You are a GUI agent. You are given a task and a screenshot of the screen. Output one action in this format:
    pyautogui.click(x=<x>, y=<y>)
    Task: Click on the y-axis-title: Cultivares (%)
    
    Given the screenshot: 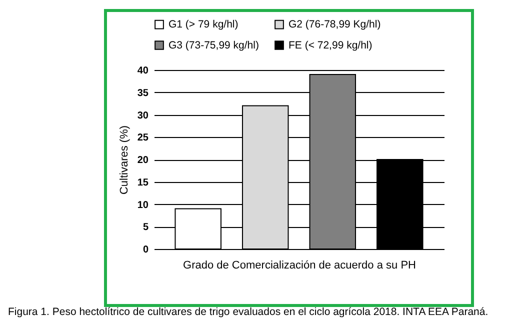 What is the action you would take?
    pyautogui.click(x=124, y=160)
    